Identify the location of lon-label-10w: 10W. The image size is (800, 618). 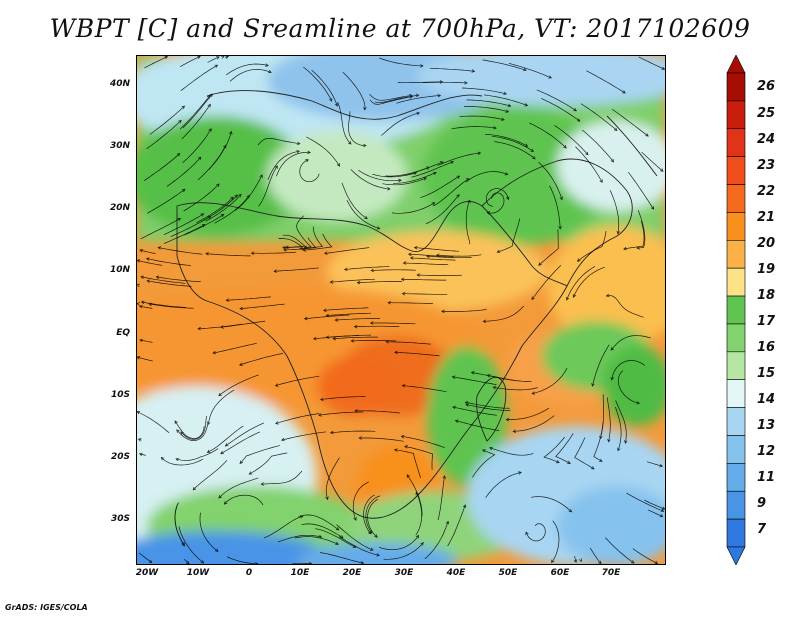
(198, 573).